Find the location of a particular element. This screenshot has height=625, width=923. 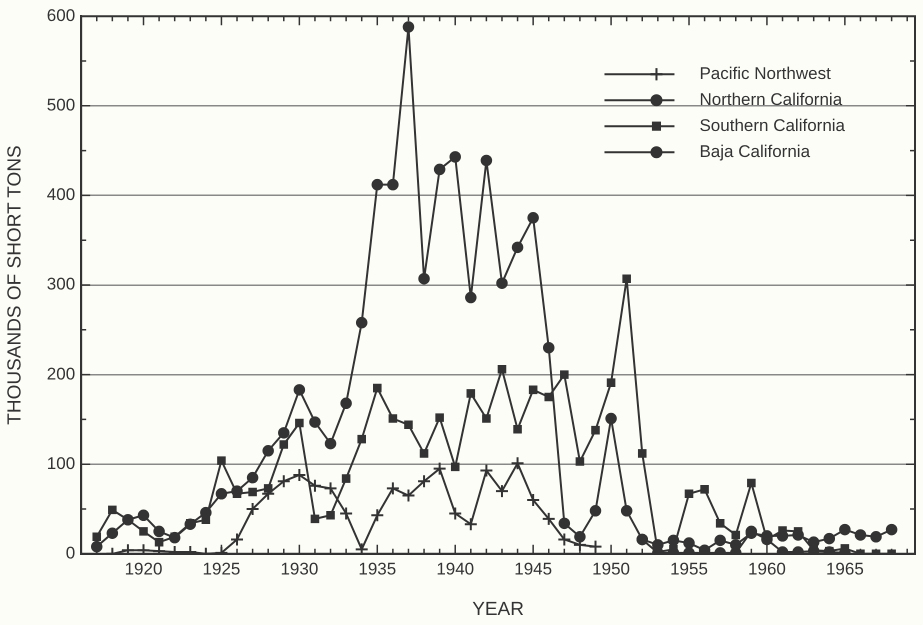

x-tick-label: 1930 is located at coordinates (299, 569).